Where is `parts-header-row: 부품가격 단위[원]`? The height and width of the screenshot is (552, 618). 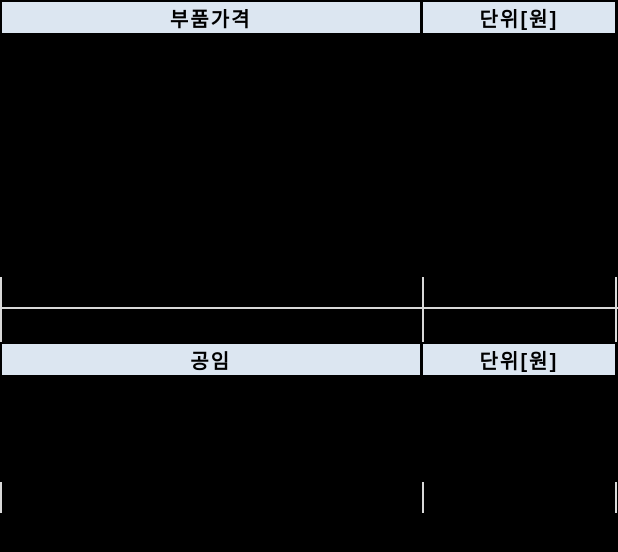 parts-header-row: 부품가격 단위[원] is located at coordinates (309, 18).